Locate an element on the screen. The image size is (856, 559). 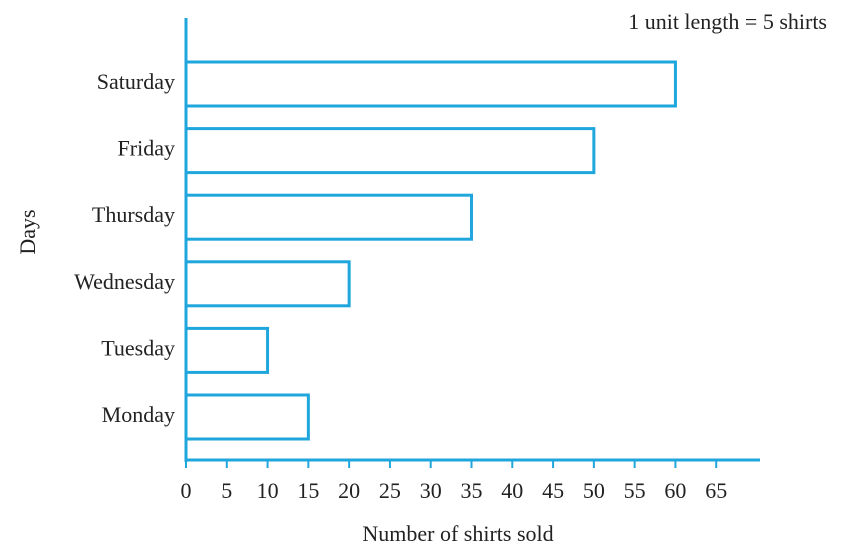
x-tick-label: 55 is located at coordinates (635, 490).